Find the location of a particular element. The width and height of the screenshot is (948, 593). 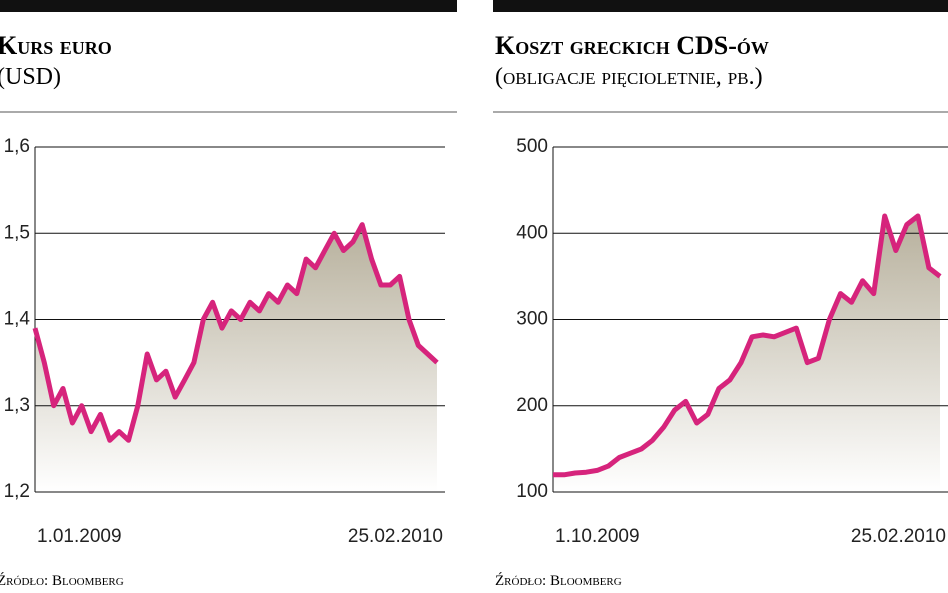

y-tick-label: 400 is located at coordinates (532, 232).